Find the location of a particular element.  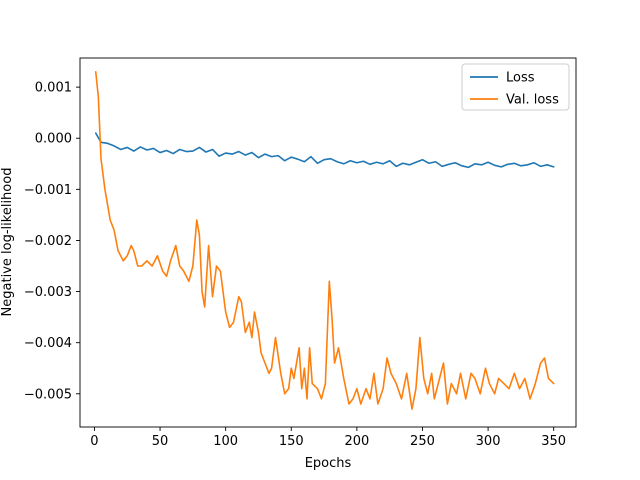

legend: Loss Val. loss is located at coordinates (515, 87).